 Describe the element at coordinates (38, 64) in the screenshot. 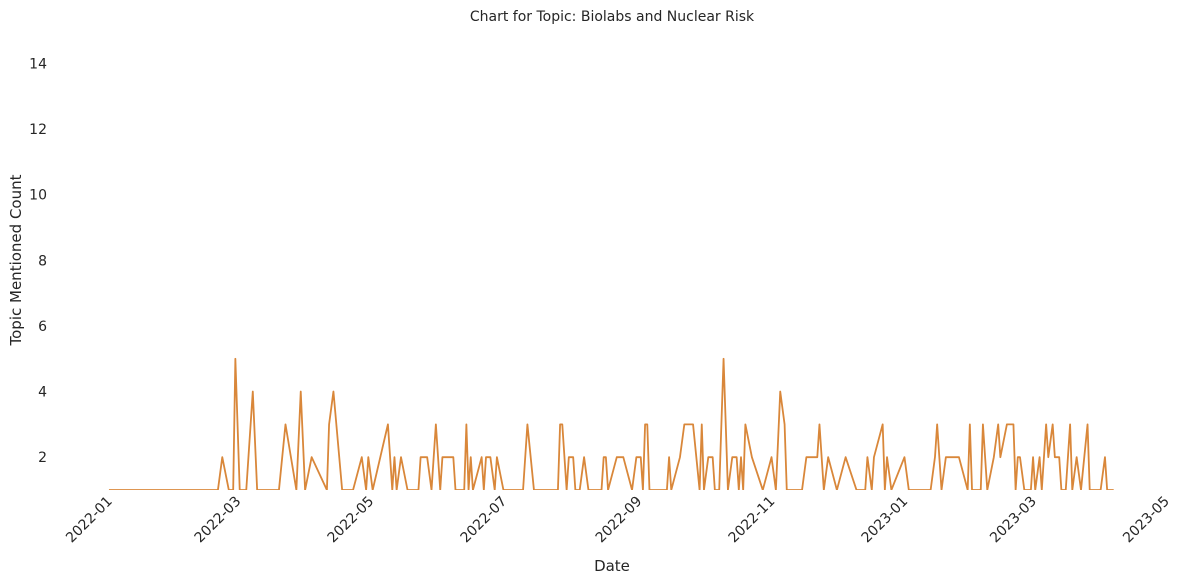

I see `y-tick-label: 14` at that location.